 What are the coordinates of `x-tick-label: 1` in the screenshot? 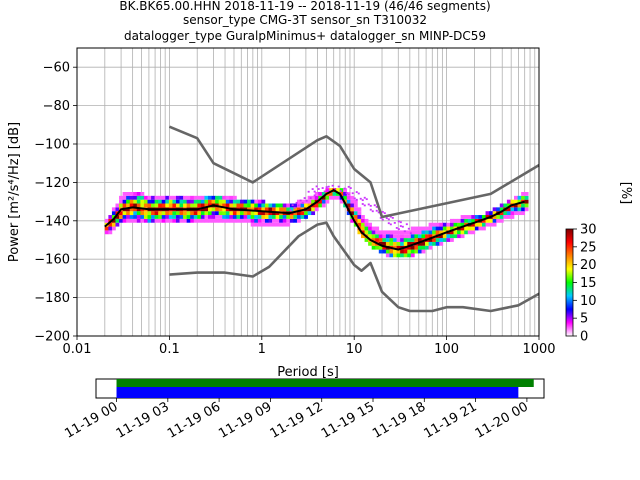 It's located at (262, 349).